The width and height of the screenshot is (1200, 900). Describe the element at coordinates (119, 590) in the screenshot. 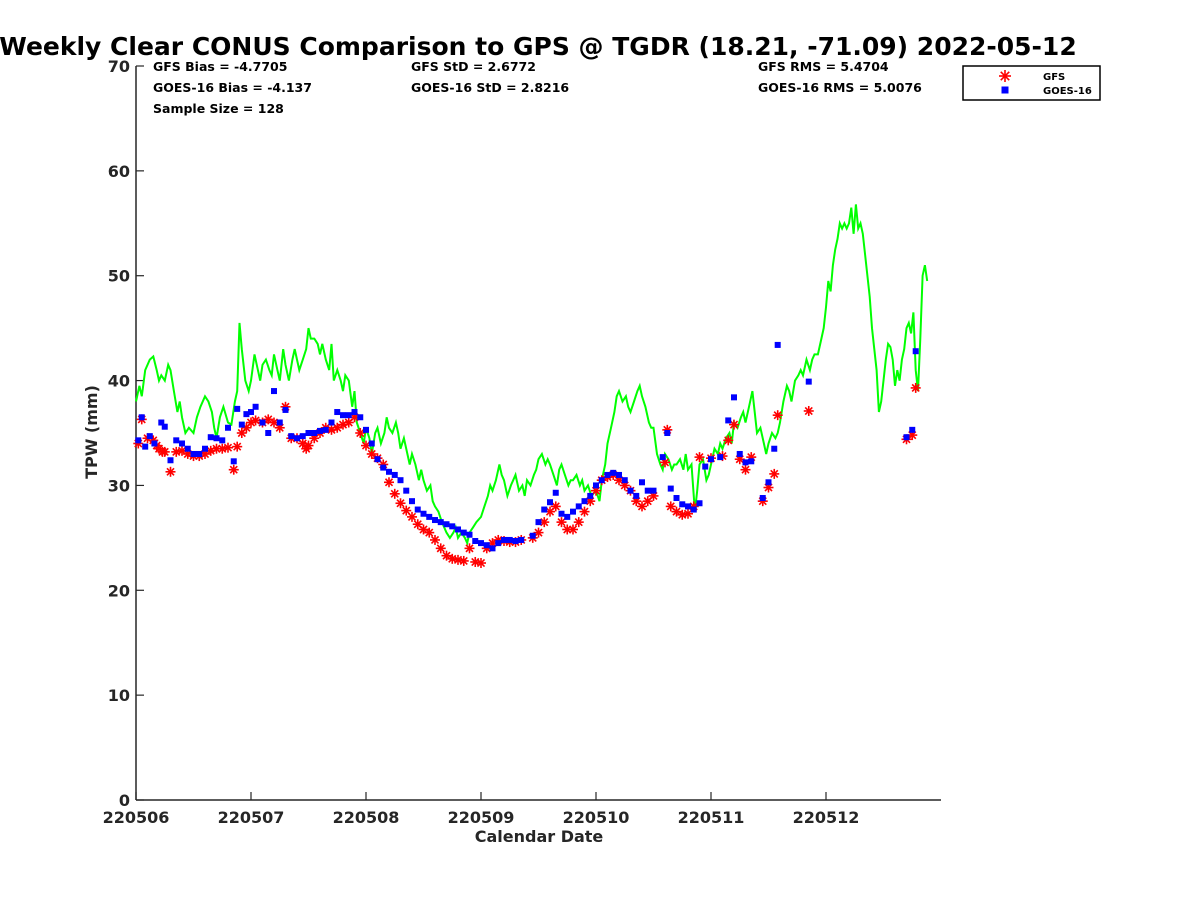

I see `y-tick-label: 20` at that location.